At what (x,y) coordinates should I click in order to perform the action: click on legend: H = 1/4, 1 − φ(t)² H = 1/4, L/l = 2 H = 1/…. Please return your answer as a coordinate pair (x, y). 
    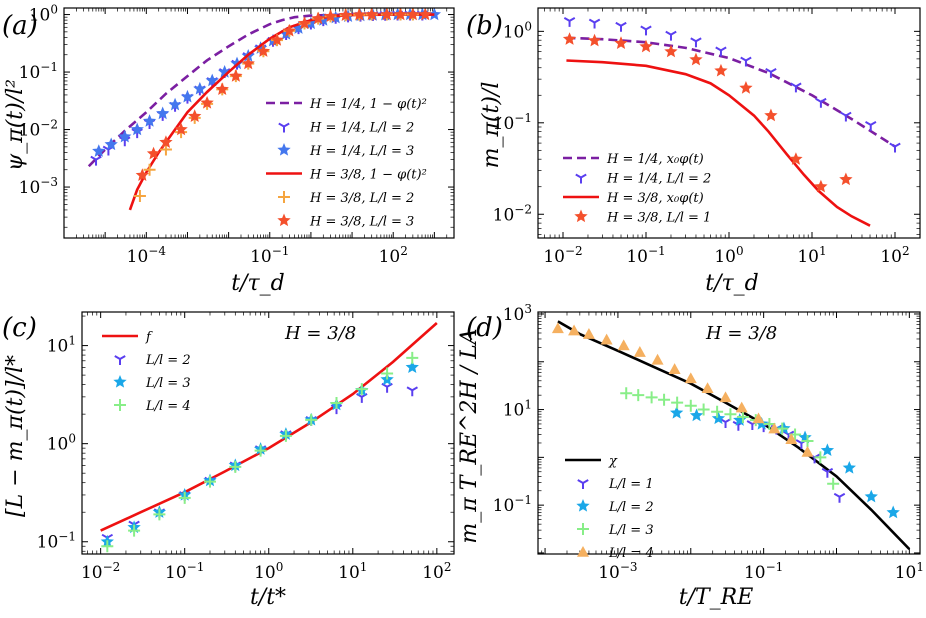
    Looking at the image, I should click on (346, 163).